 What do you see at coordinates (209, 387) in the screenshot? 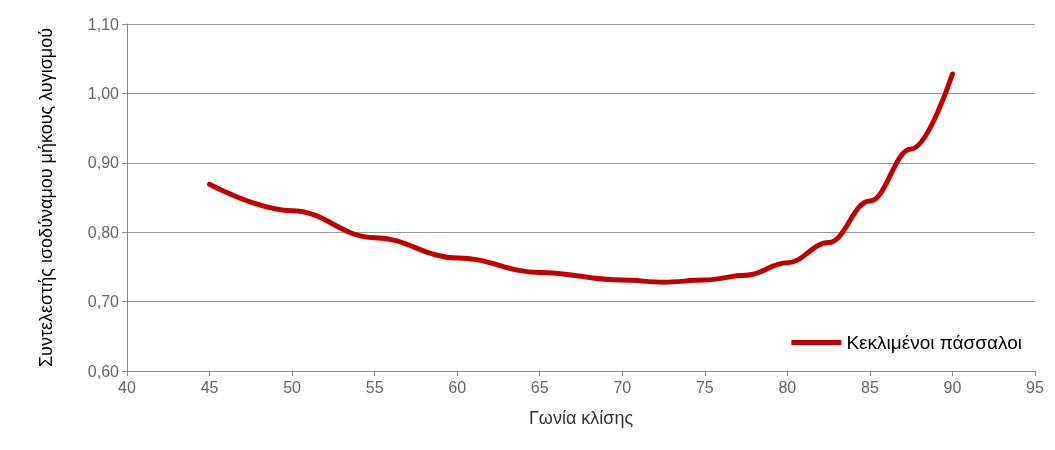
I see `x-tick-label: 45` at bounding box center [209, 387].